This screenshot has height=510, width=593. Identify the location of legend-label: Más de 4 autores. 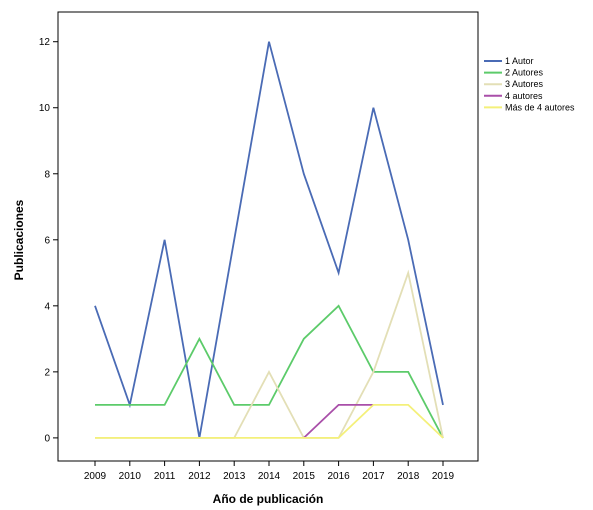
(540, 107).